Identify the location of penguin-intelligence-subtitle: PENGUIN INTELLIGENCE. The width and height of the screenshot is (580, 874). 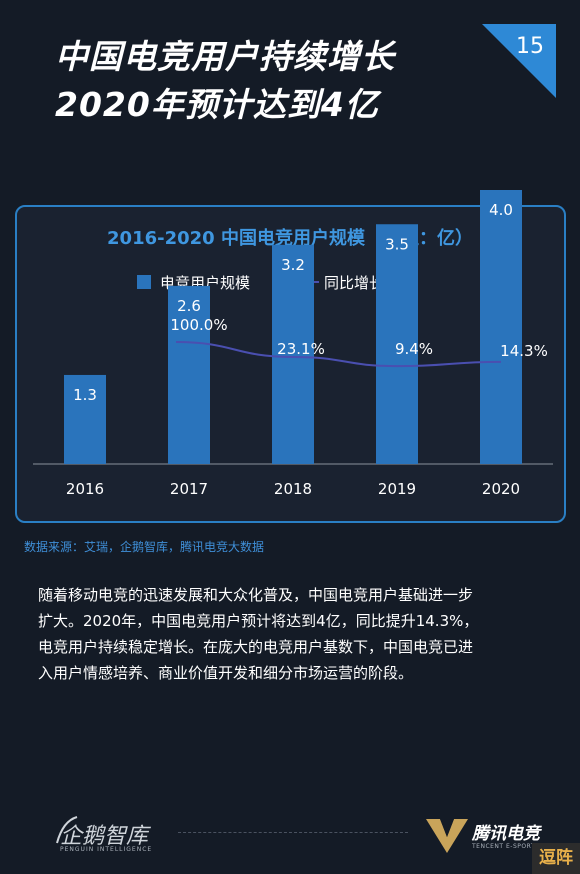
(106, 849).